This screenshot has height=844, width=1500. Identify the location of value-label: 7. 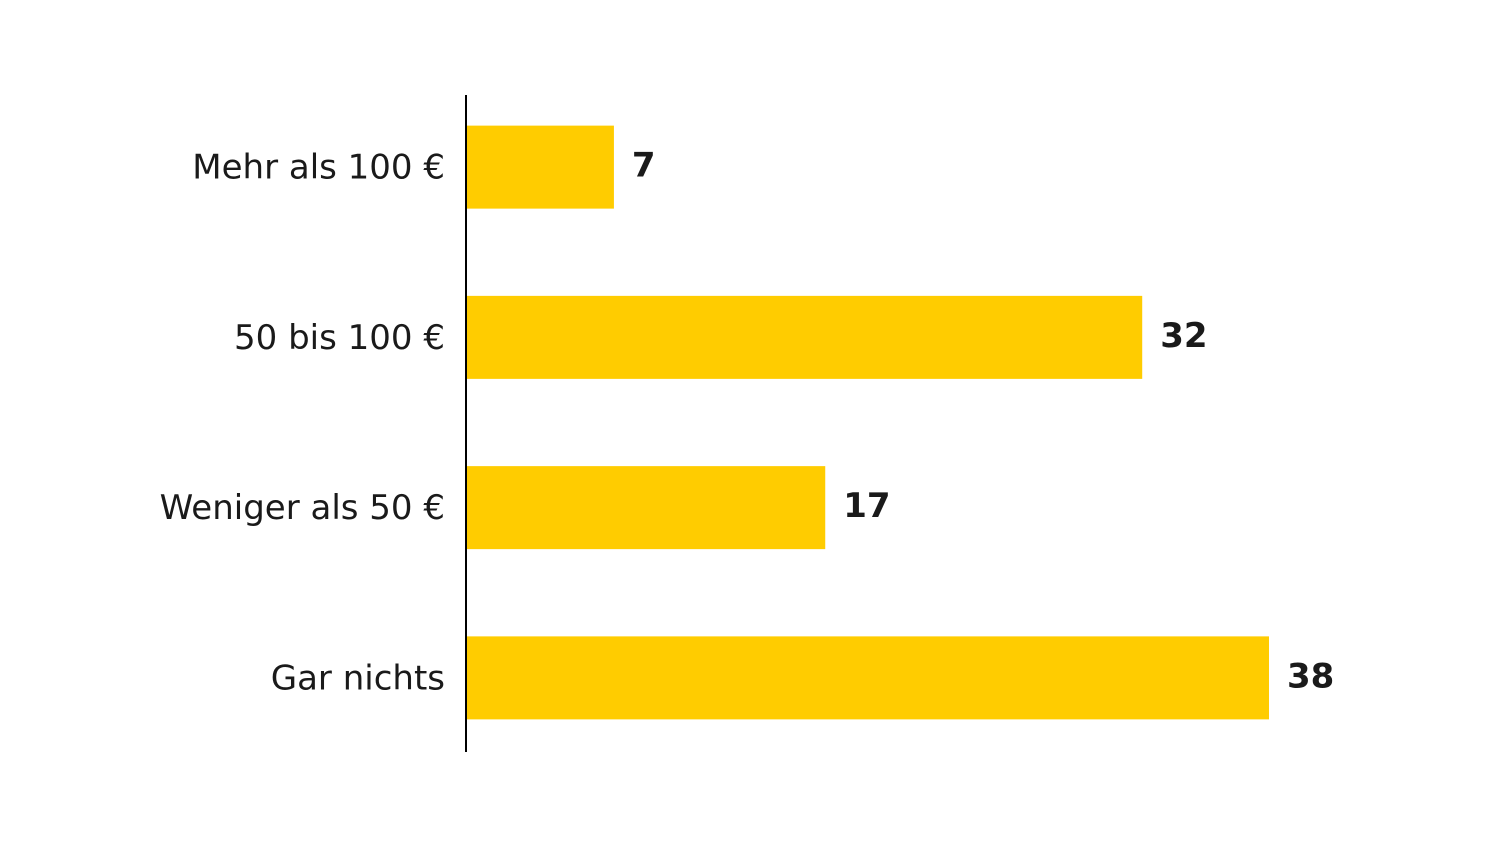
(644, 166).